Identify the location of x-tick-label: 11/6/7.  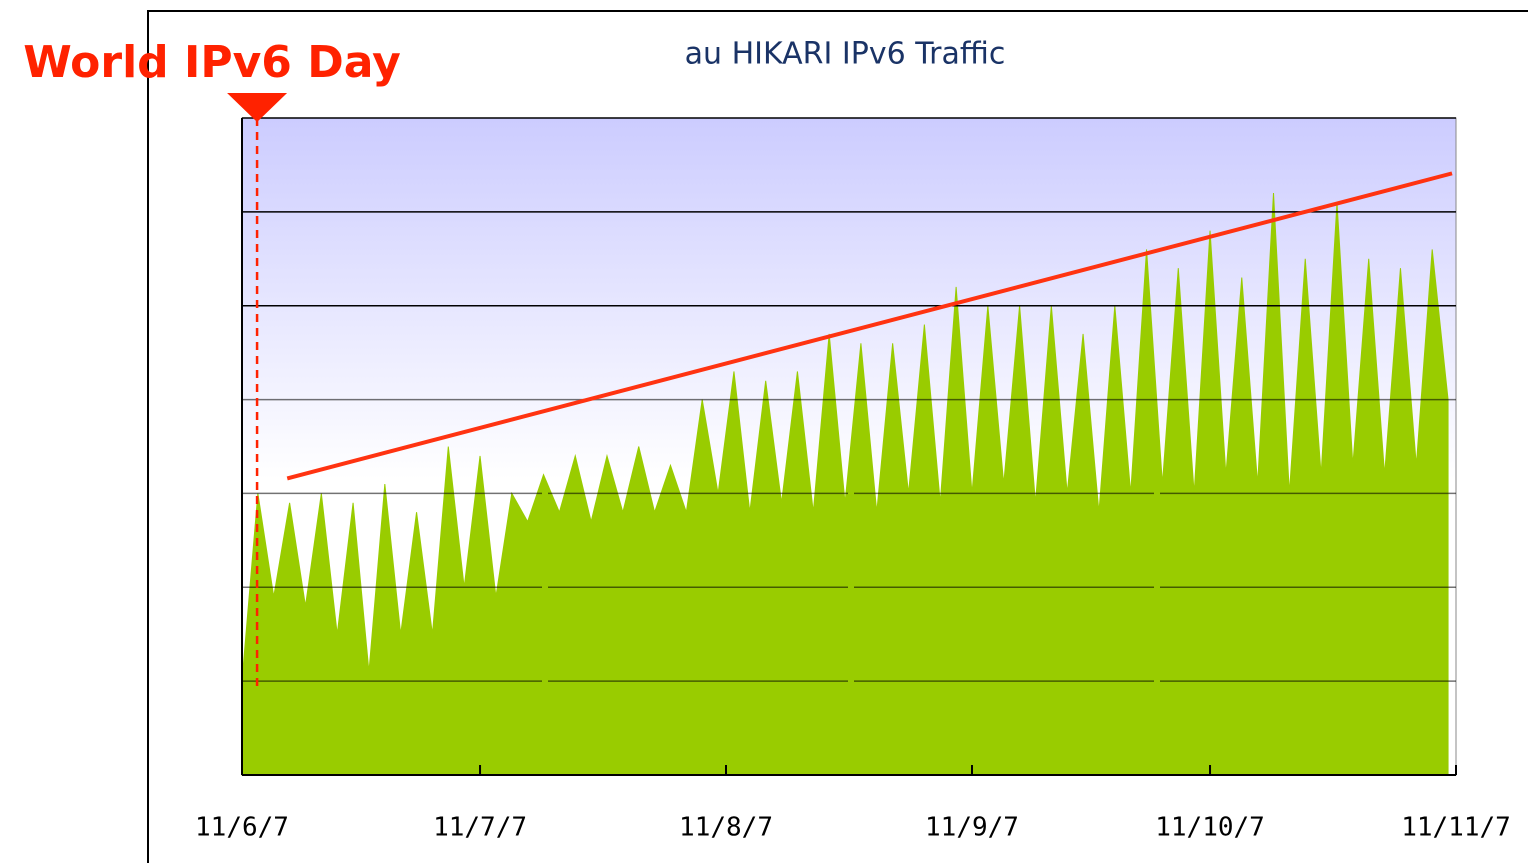
(242, 828).